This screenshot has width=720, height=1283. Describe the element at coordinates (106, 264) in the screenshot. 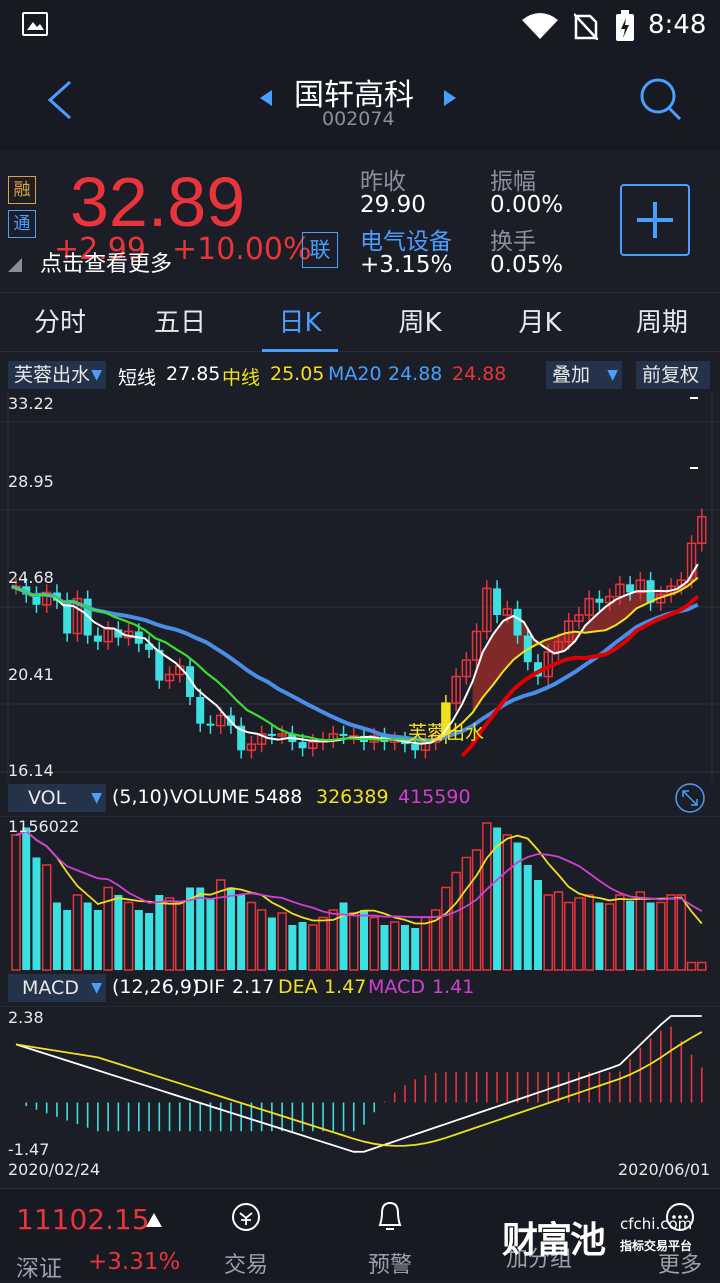

I see `more-hint: 点击查看更多` at that location.